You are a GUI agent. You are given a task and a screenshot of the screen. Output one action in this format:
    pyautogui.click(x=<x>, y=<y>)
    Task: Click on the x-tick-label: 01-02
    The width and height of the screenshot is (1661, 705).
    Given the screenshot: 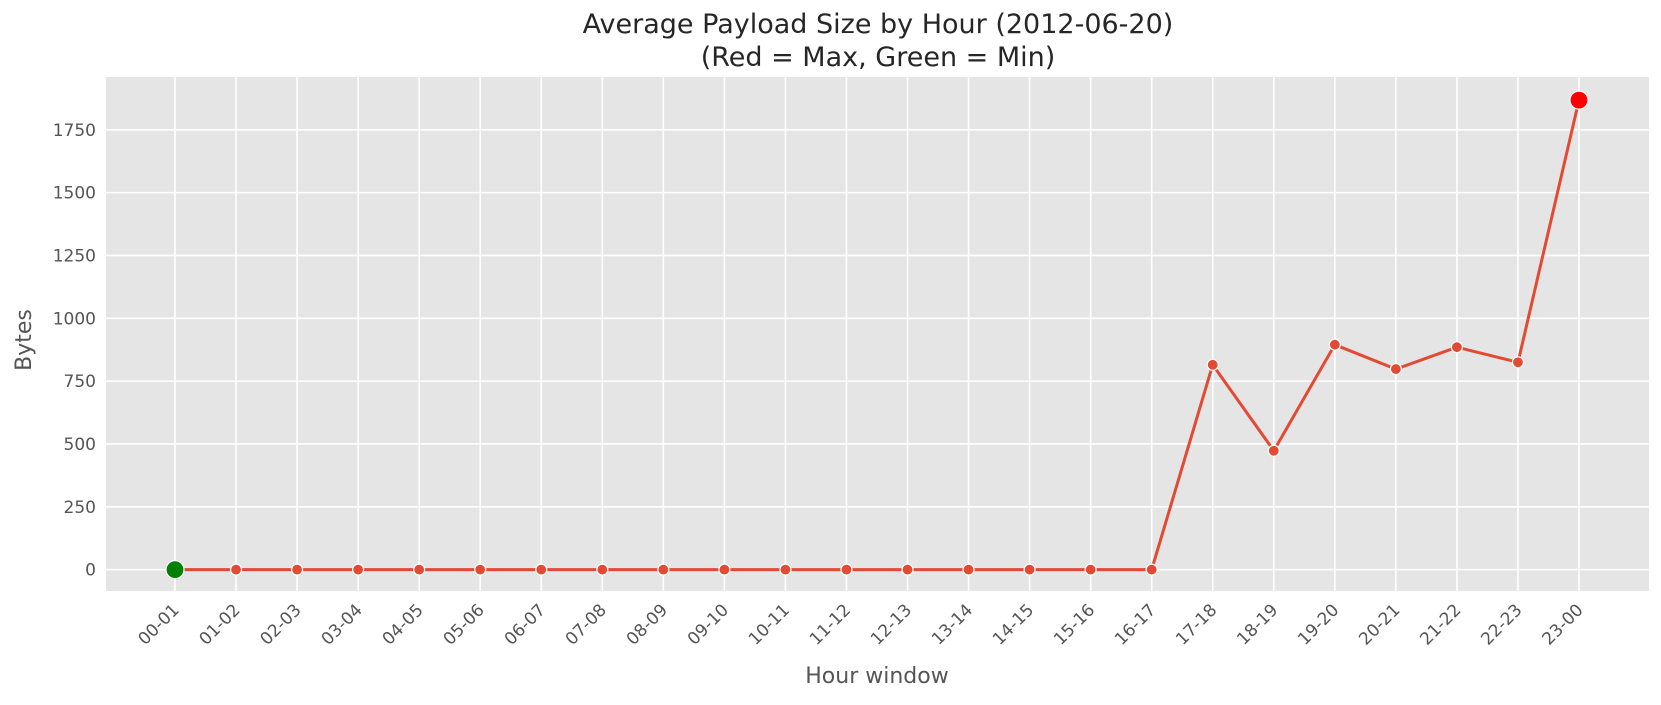 What is the action you would take?
    pyautogui.click(x=220, y=624)
    